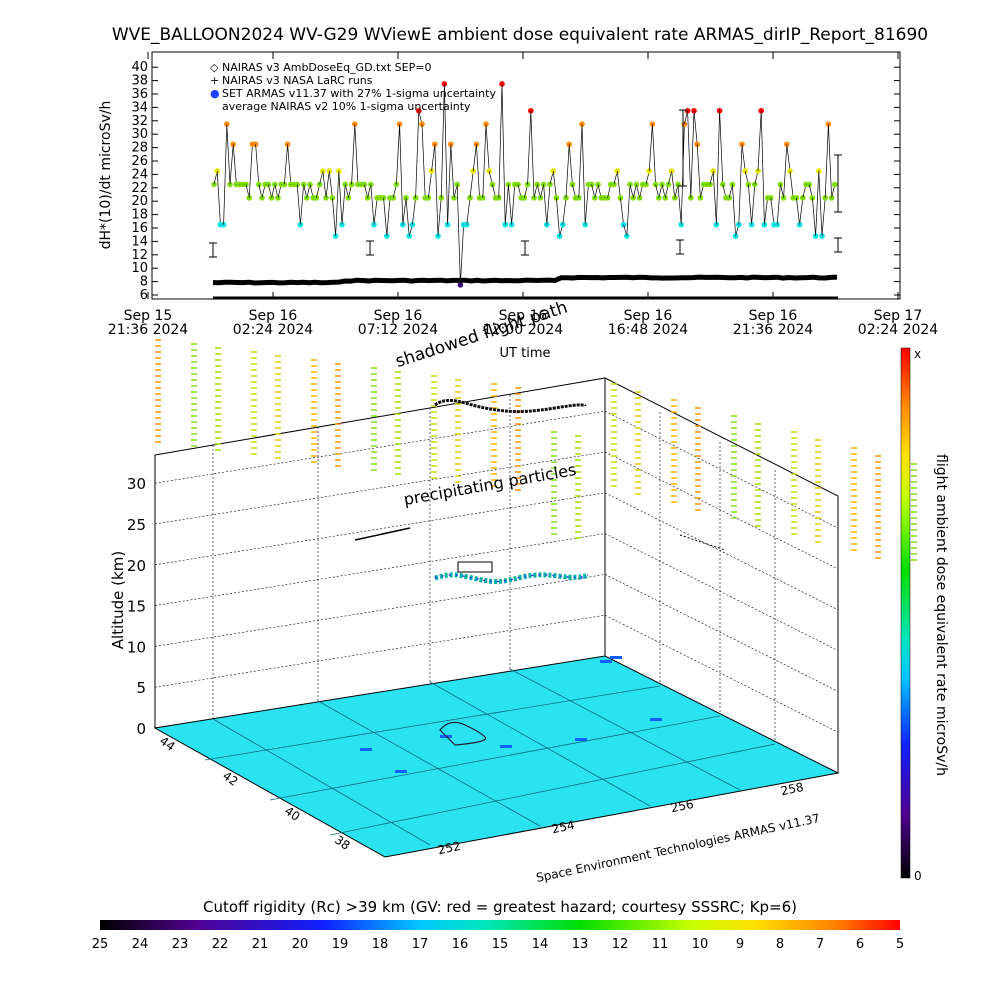 The height and width of the screenshot is (1000, 1000). What do you see at coordinates (148, 316) in the screenshot?
I see `x-tick-label-date: Sep 15` at bounding box center [148, 316].